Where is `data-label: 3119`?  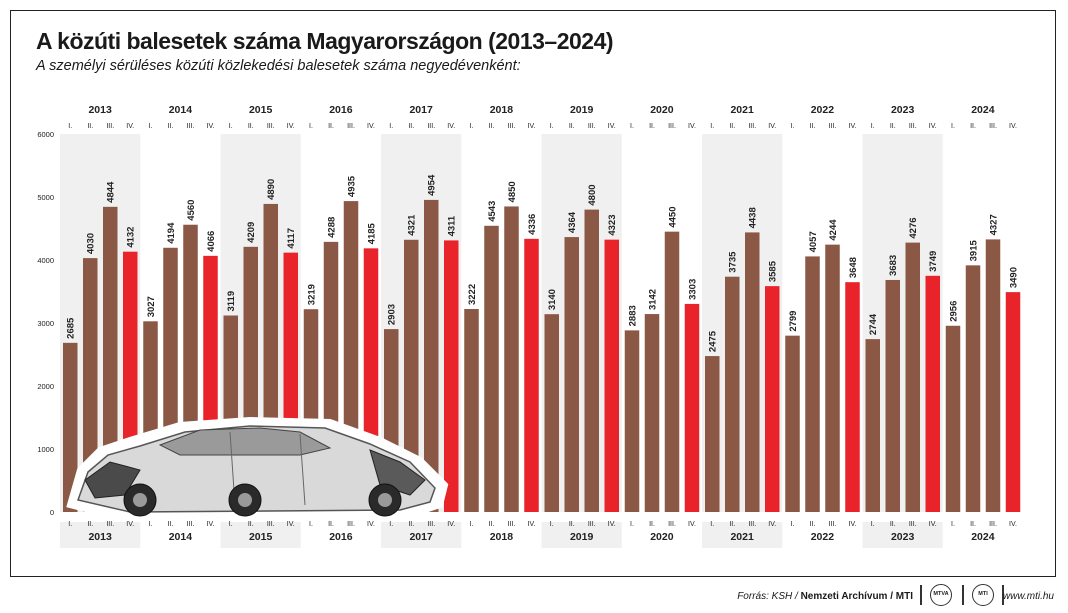
data-label: 3119 is located at coordinates (231, 301).